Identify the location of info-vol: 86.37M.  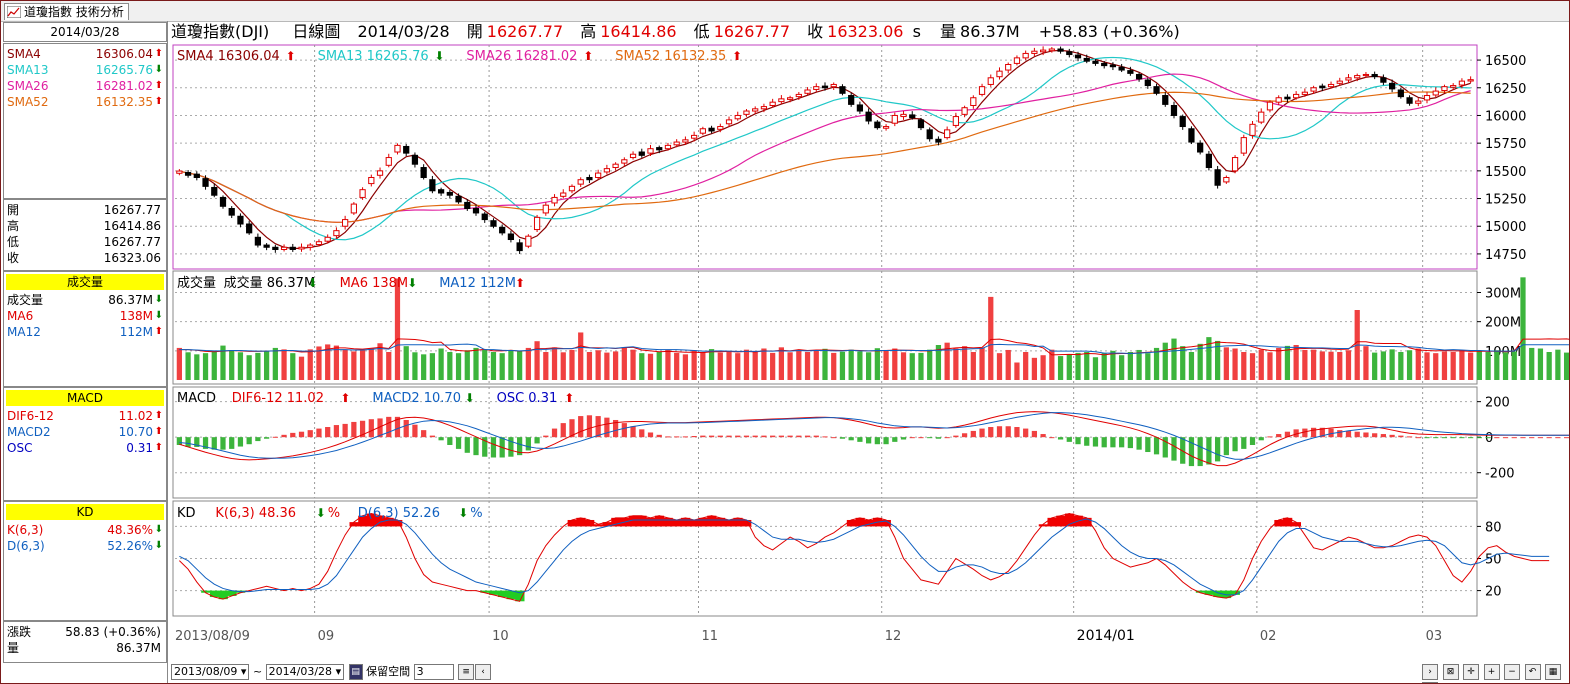
(990, 31).